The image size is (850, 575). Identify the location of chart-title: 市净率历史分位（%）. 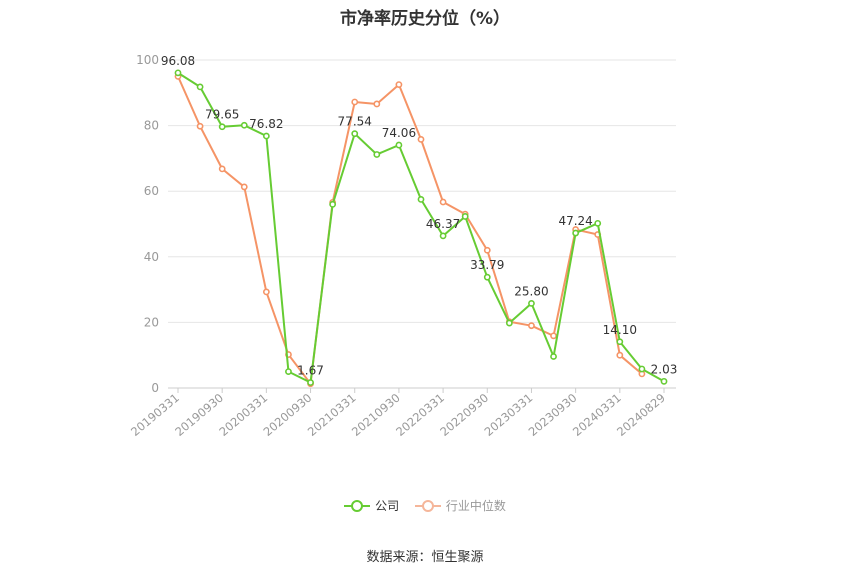
(425, 19).